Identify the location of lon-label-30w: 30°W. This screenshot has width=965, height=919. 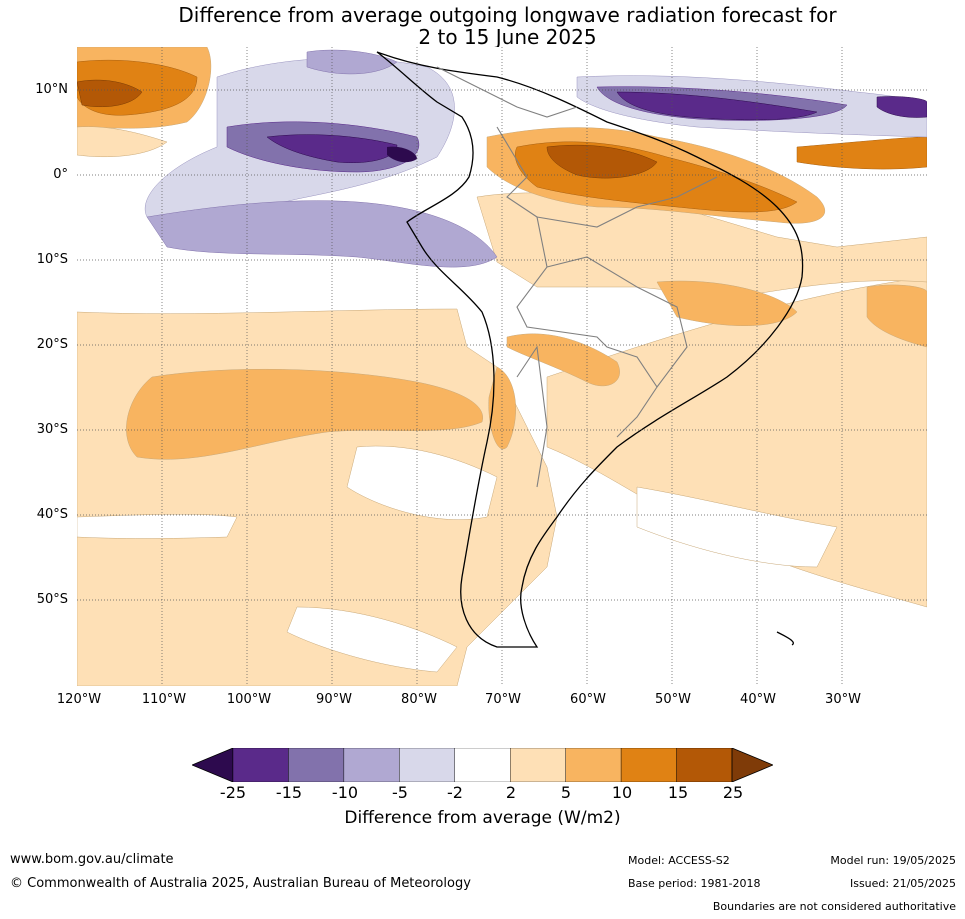
(843, 699).